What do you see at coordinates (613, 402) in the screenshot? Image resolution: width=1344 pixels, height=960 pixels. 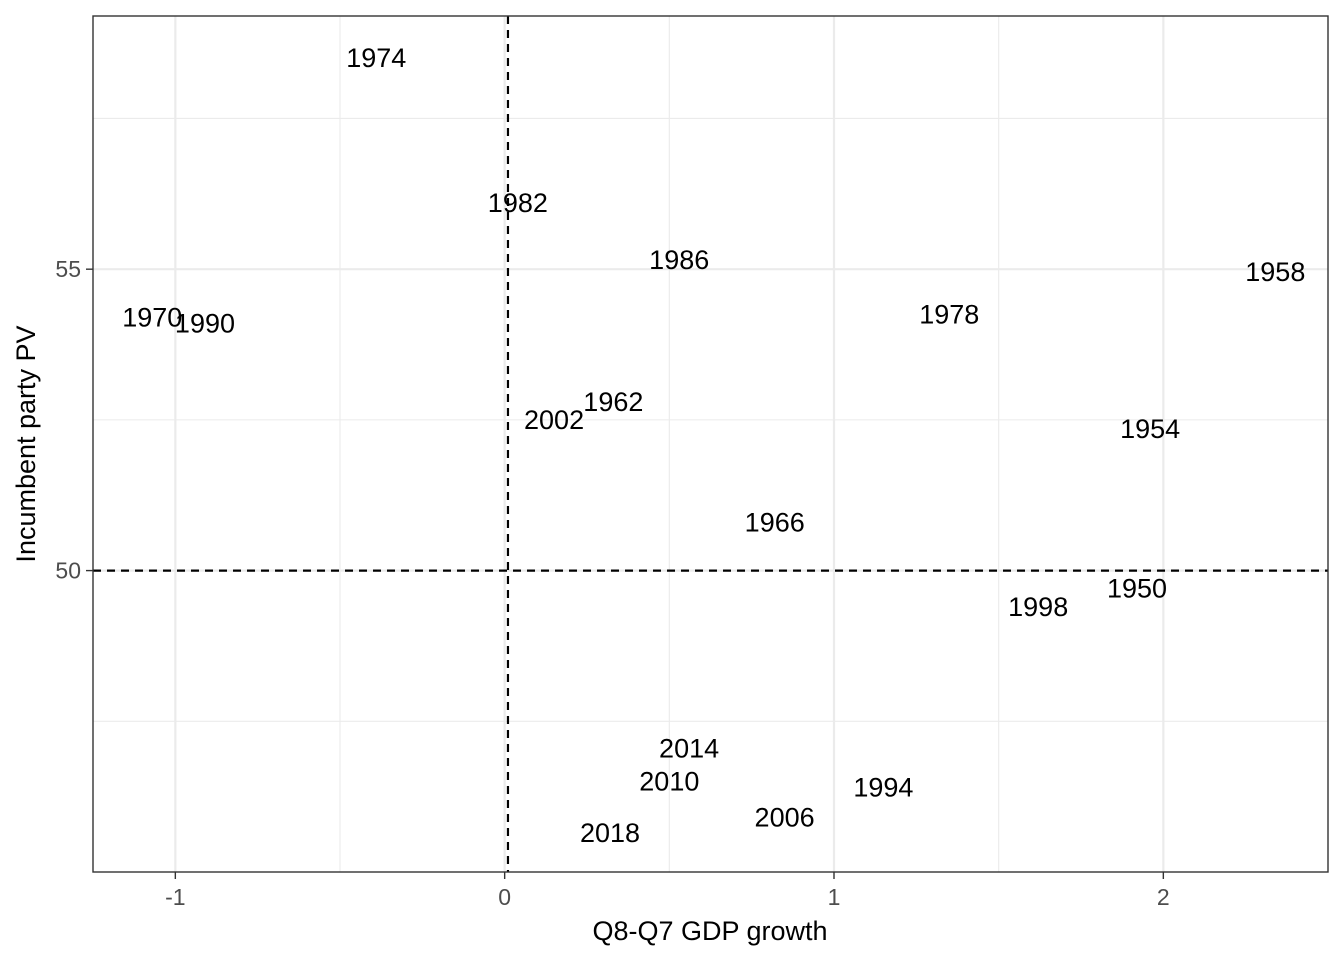 I see `point-label: 1962` at bounding box center [613, 402].